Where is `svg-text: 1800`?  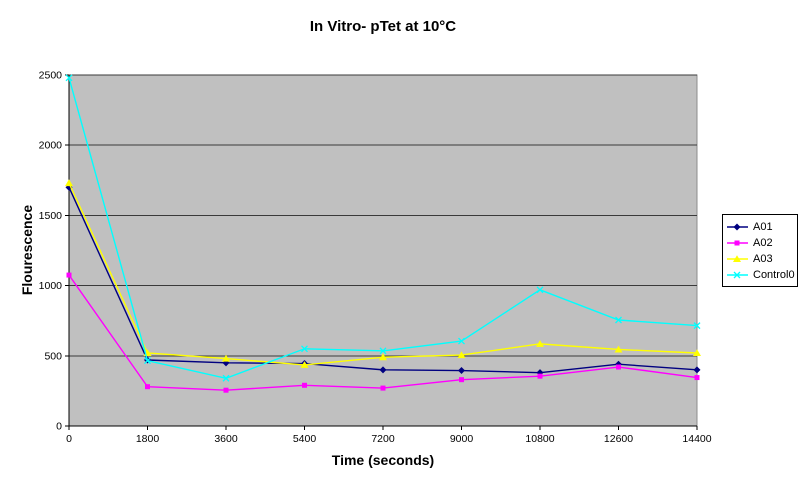 svg-text: 1800 is located at coordinates (148, 439).